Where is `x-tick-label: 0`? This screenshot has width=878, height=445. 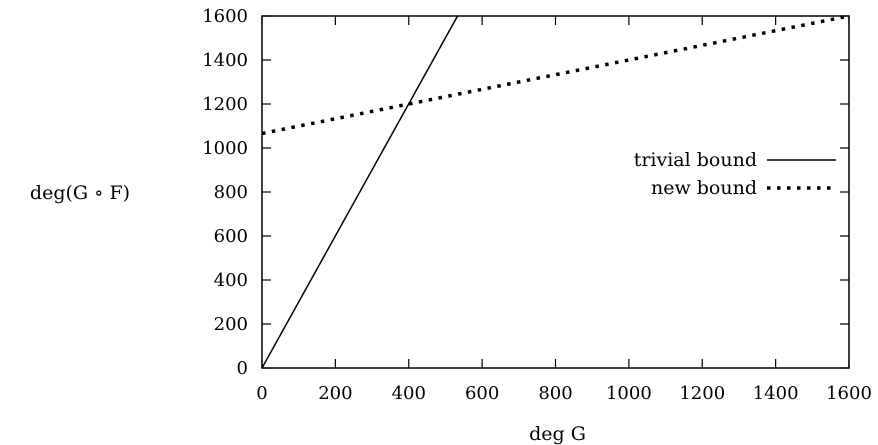
x-tick-label: 0 is located at coordinates (261, 393).